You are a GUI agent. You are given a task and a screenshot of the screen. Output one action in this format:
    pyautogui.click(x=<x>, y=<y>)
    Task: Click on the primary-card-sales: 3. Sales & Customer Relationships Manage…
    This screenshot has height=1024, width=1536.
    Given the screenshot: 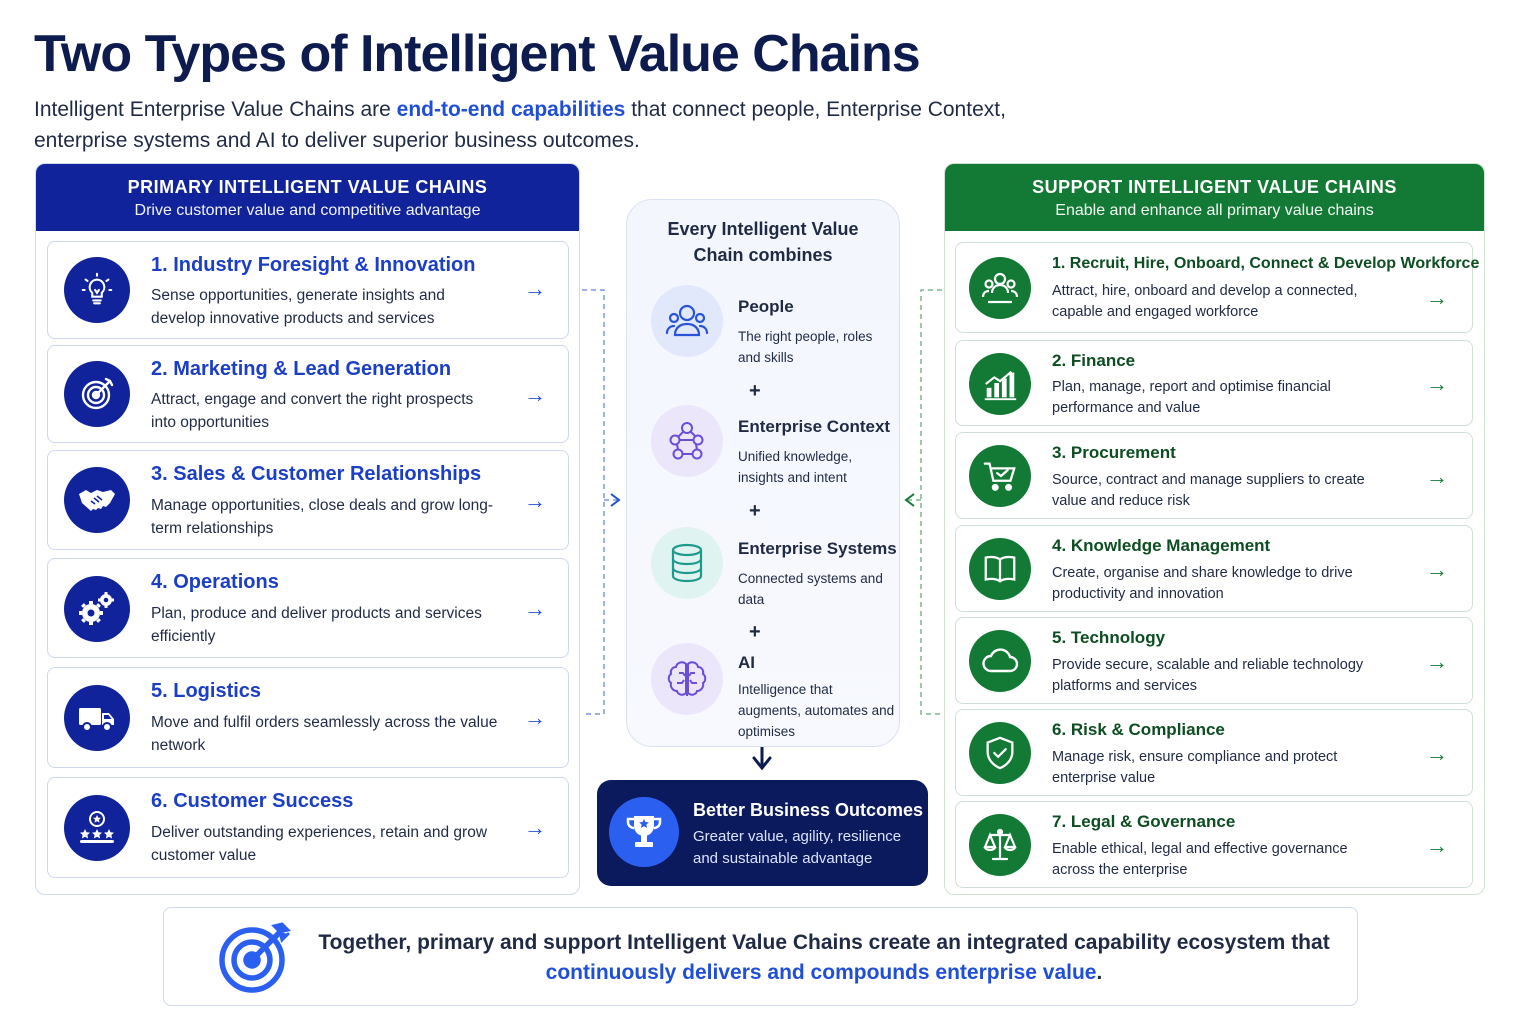 What is the action you would take?
    pyautogui.click(x=308, y=500)
    